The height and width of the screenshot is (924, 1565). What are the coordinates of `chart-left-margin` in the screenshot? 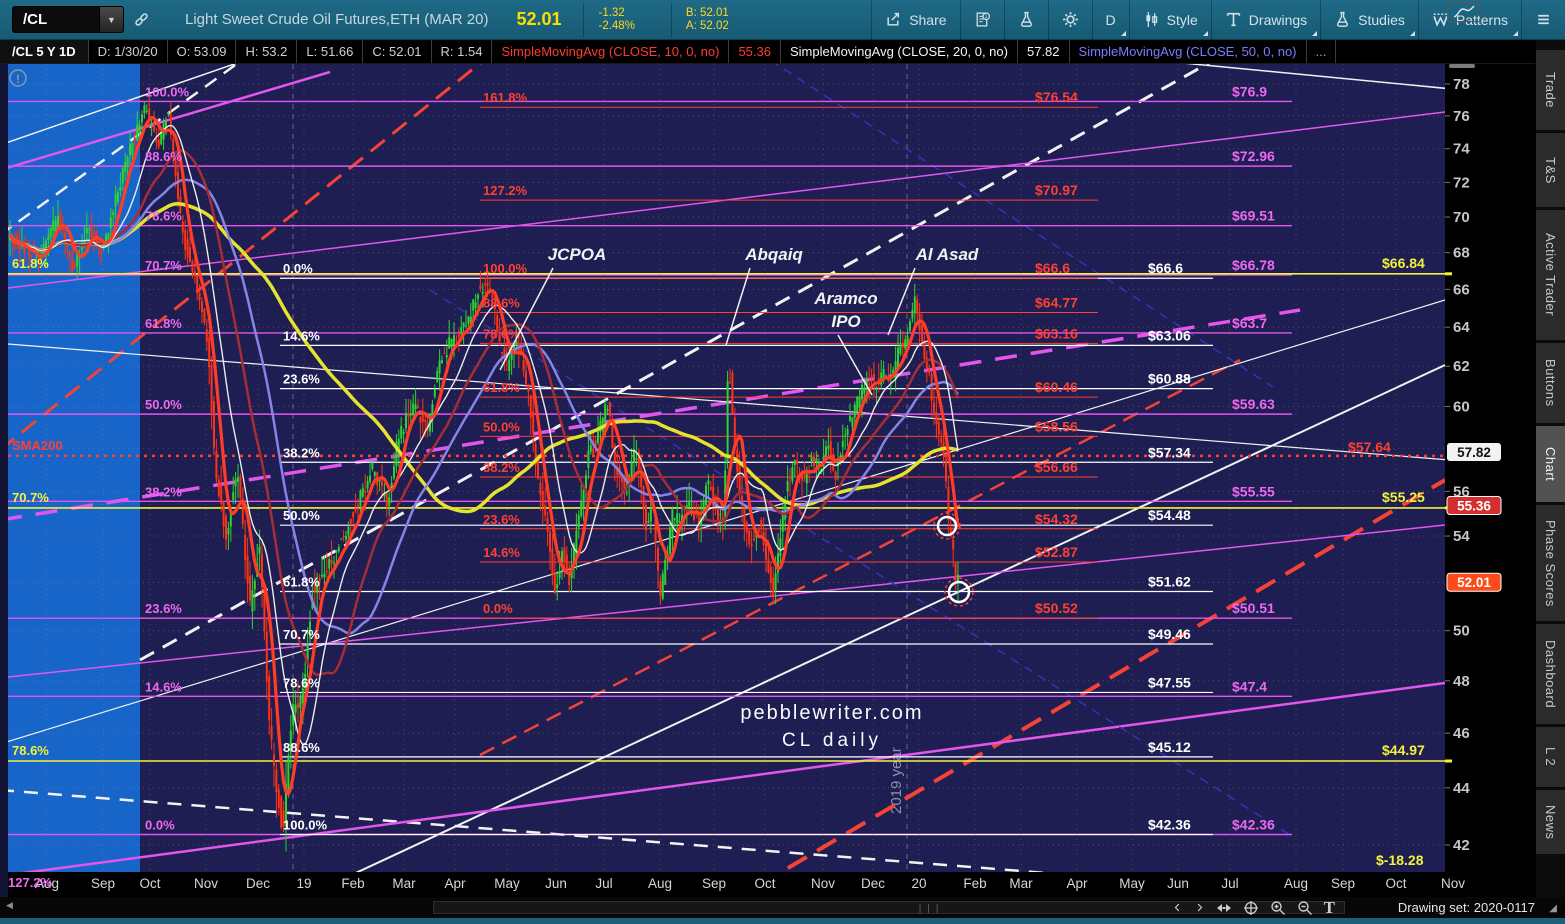 It's located at (4, 480).